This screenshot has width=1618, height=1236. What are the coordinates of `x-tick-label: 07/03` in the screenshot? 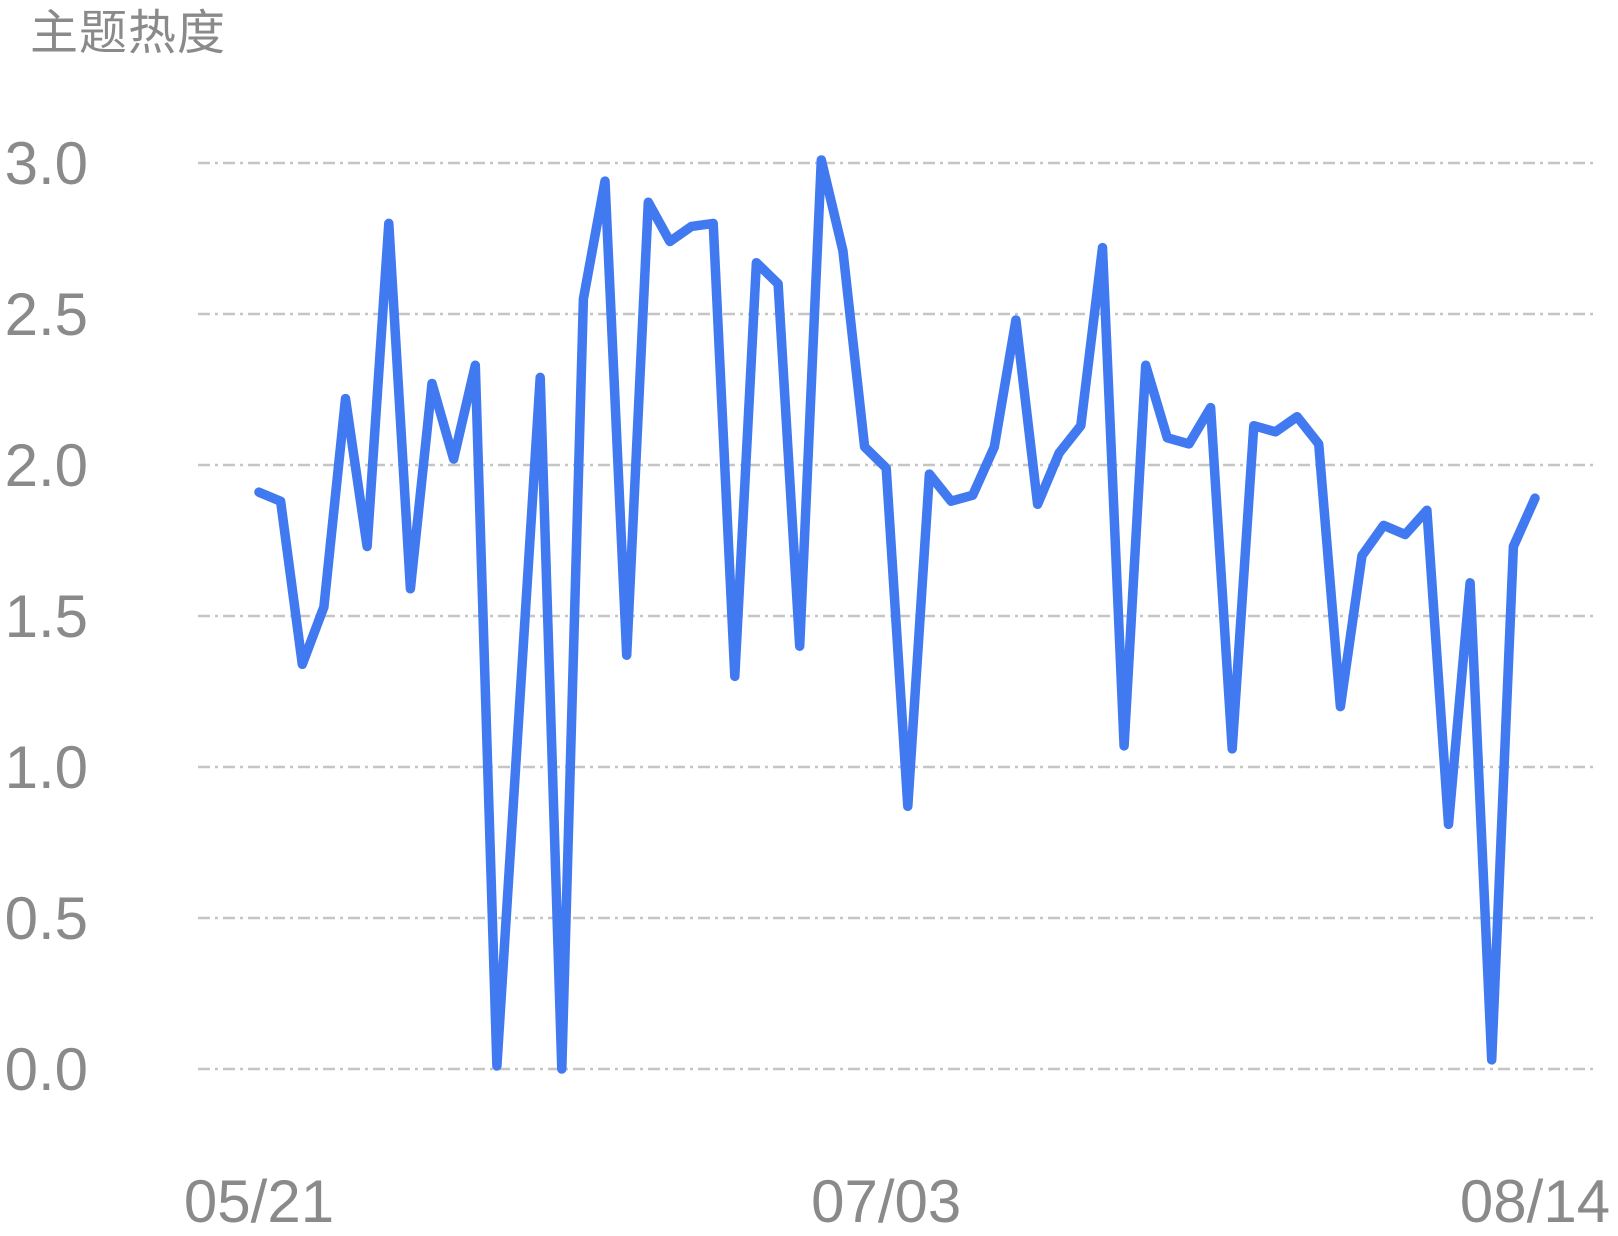 It's located at (886, 1201).